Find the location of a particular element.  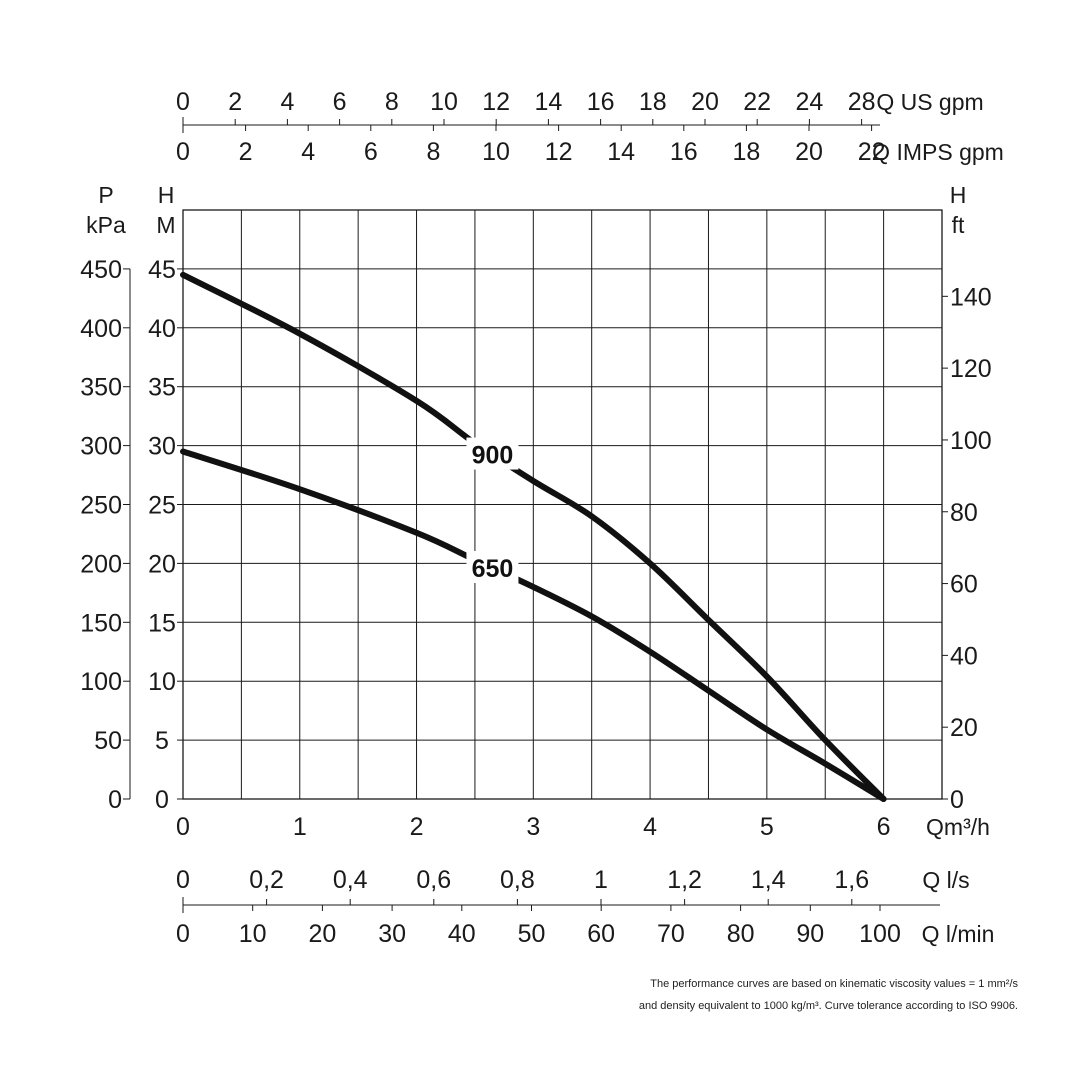

lmin-tick-label: 40 is located at coordinates (462, 934).